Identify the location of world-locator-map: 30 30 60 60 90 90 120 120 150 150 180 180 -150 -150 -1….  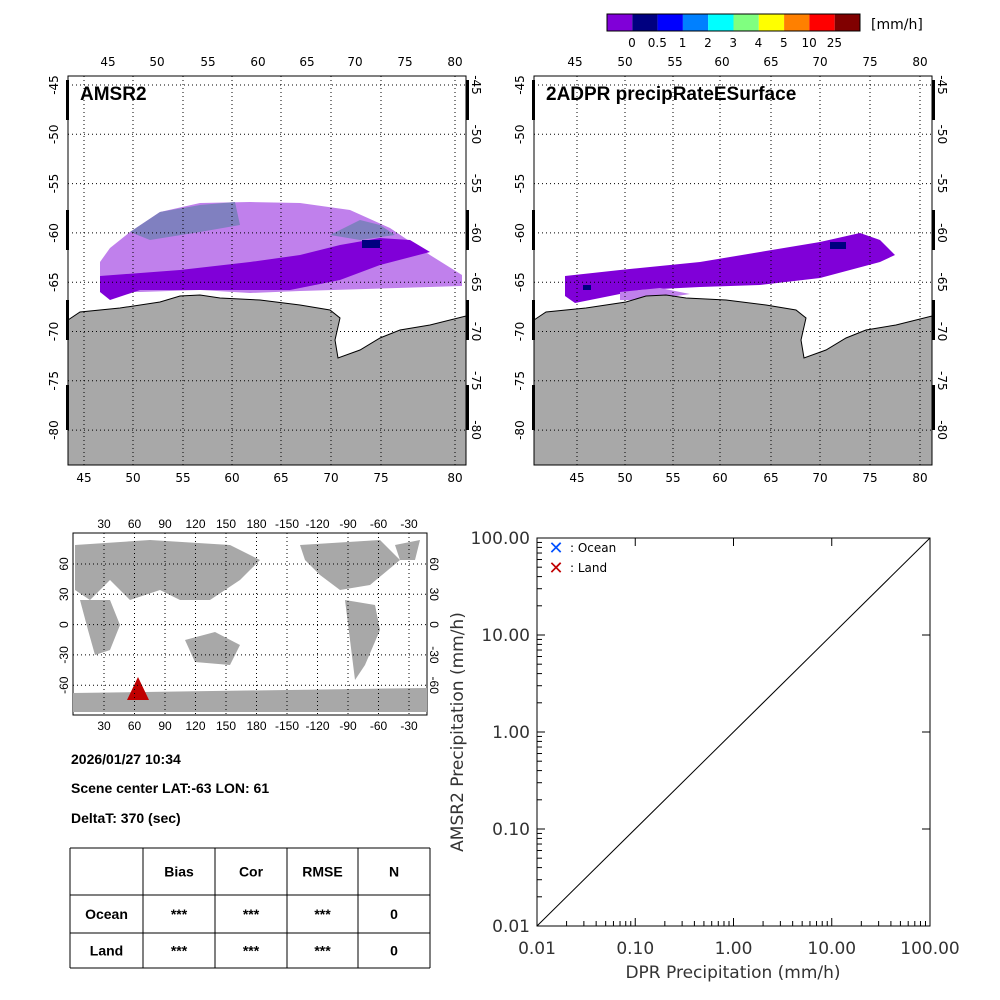
(249, 625).